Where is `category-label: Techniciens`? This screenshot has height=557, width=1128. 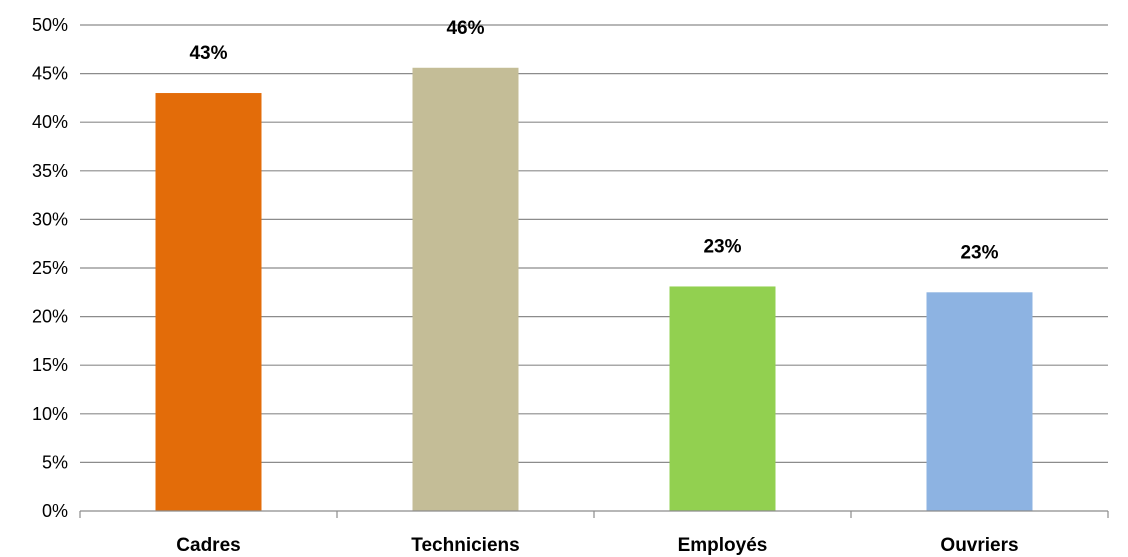
category-label: Techniciens is located at coordinates (465, 545).